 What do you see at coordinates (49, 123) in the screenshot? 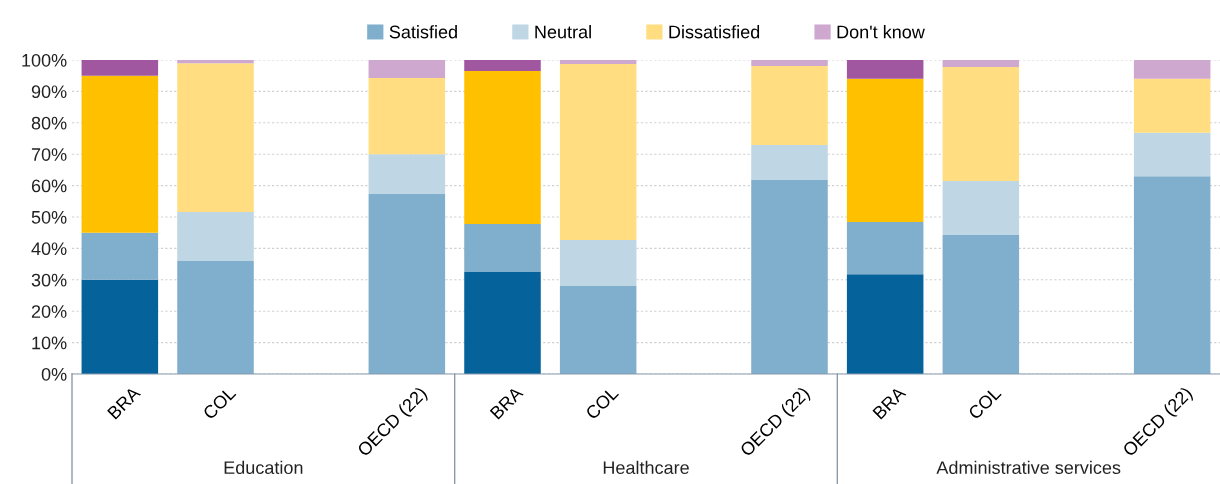
I see `y-tick-label: 80%` at bounding box center [49, 123].